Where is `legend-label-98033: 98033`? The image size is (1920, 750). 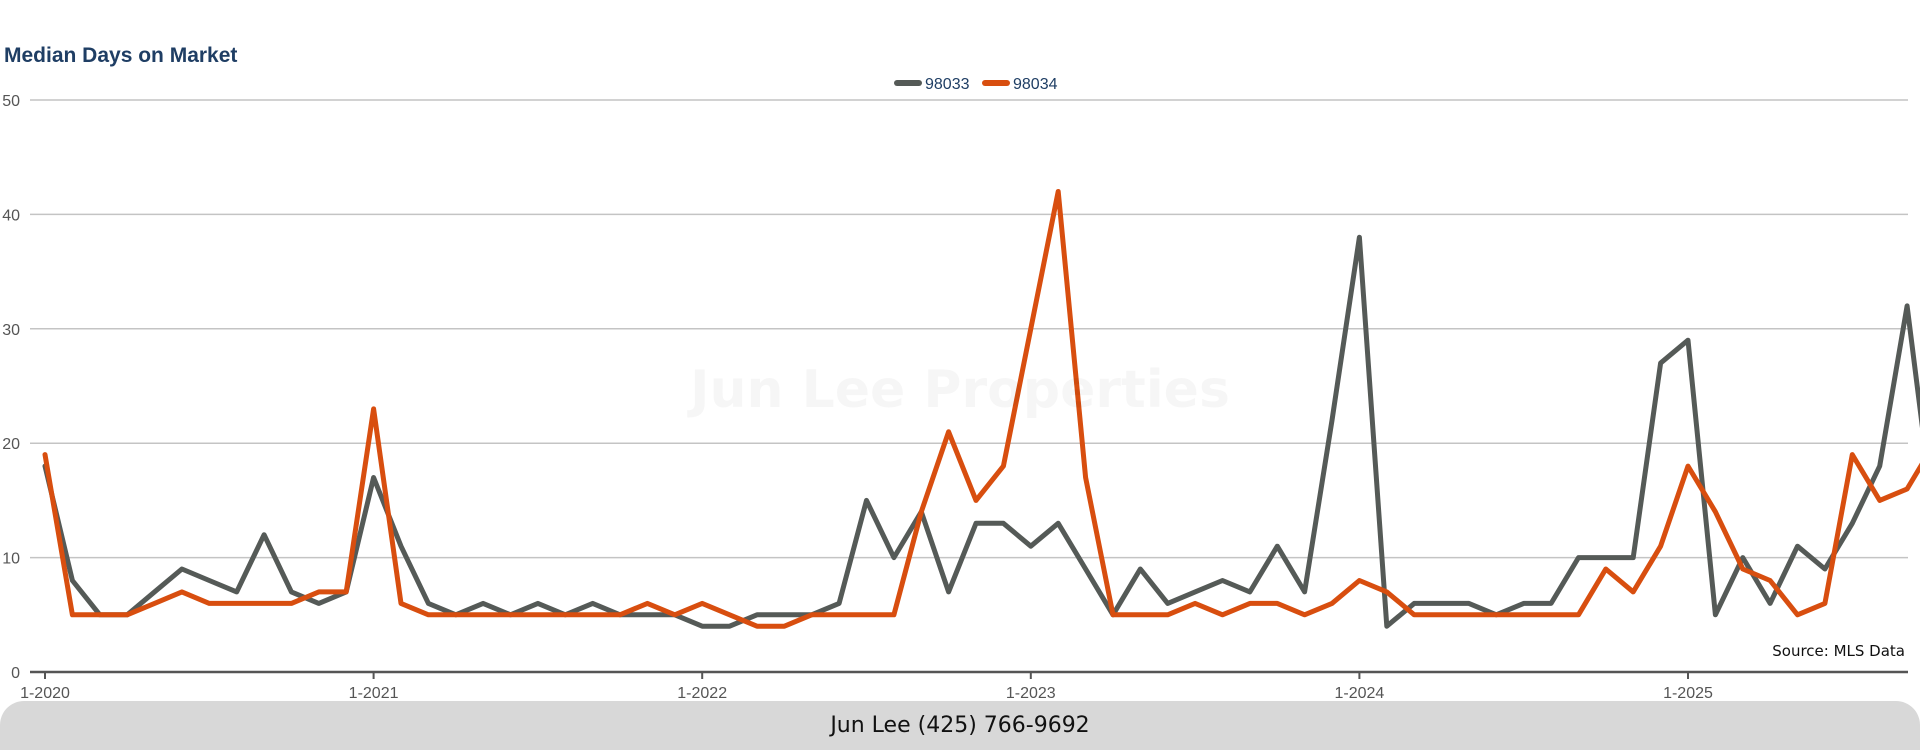 legend-label-98033: 98033 is located at coordinates (947, 84).